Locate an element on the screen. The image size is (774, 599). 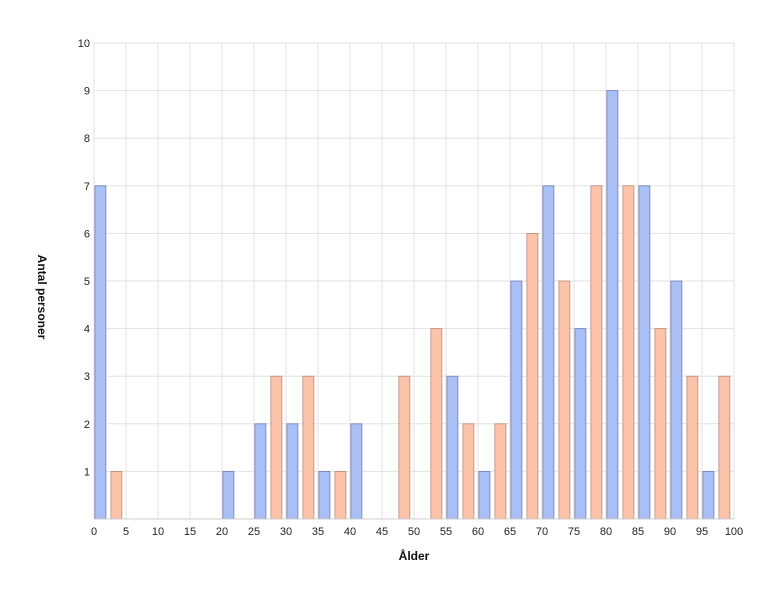
x-tick-label: 40 is located at coordinates (350, 532).